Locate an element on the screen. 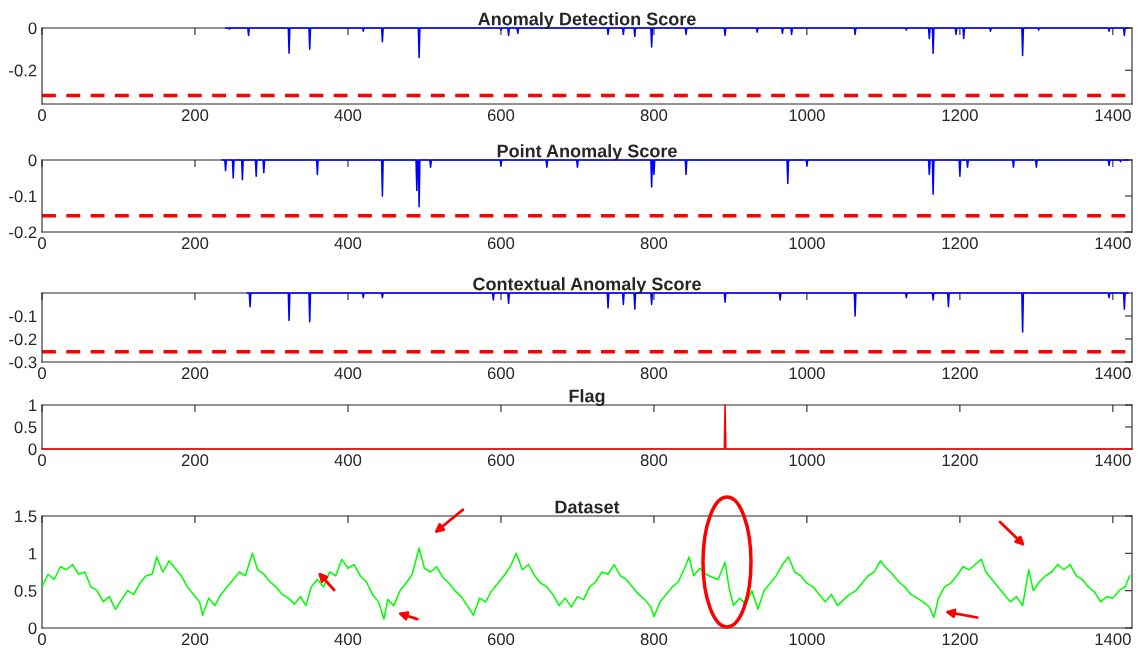 The height and width of the screenshot is (664, 1138). y-tick-label: -0.3 is located at coordinates (23, 362).